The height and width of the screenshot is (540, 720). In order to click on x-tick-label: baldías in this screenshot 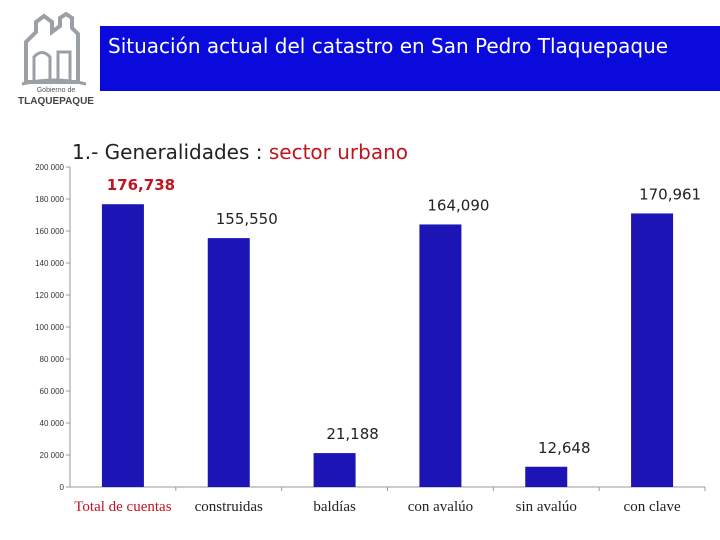, I will do `click(334, 507)`.